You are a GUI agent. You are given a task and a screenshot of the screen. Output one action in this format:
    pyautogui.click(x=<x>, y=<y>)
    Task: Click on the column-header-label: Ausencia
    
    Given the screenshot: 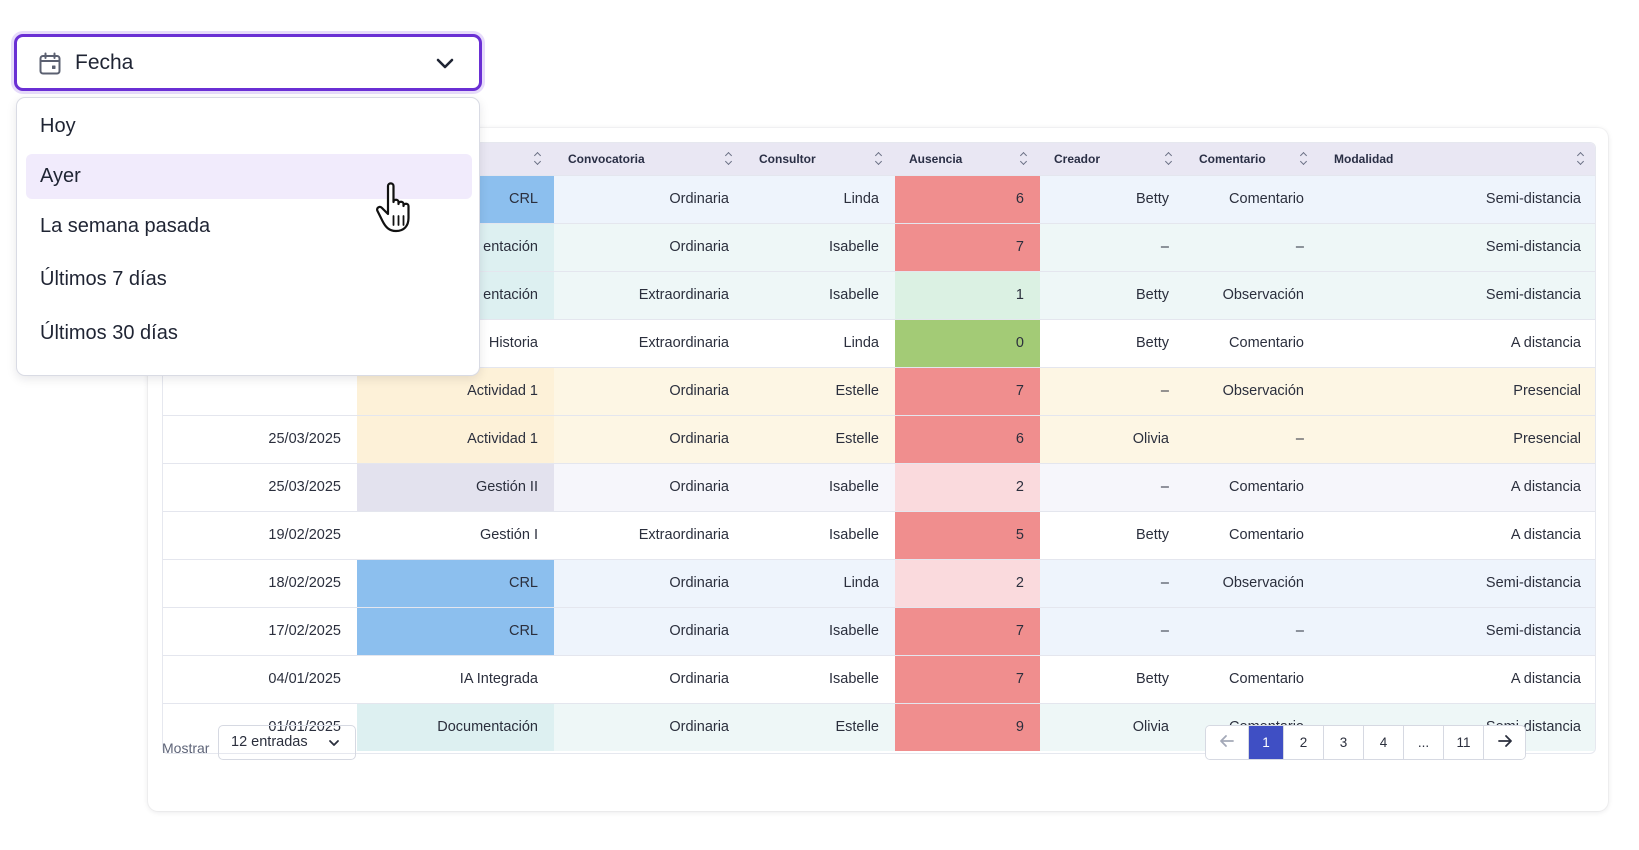 What is the action you would take?
    pyautogui.click(x=936, y=158)
    